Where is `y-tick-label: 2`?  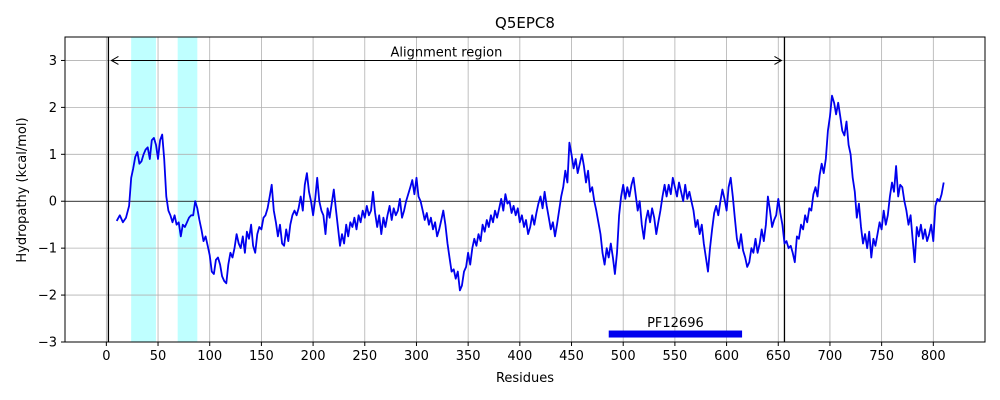 y-tick-label: 2 is located at coordinates (53, 108).